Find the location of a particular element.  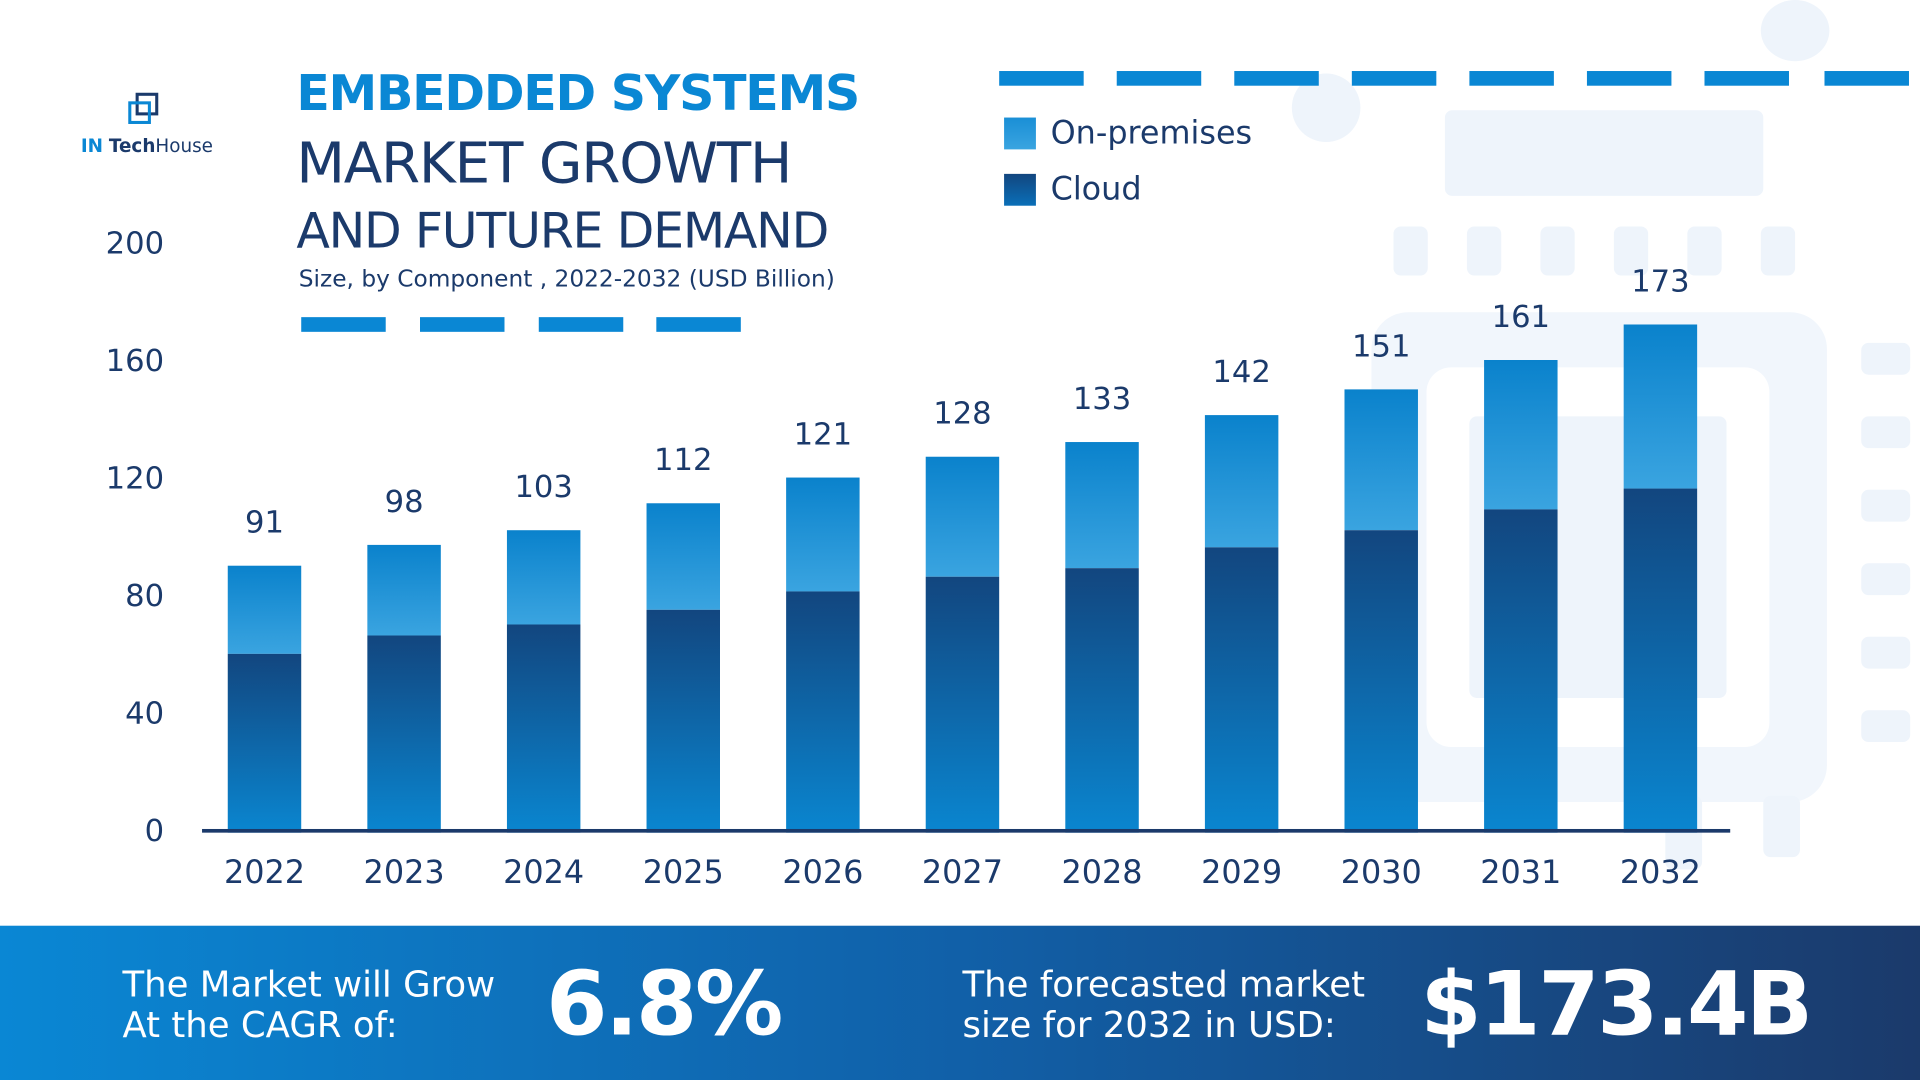

x-tick-label: 2031 is located at coordinates (1521, 873).